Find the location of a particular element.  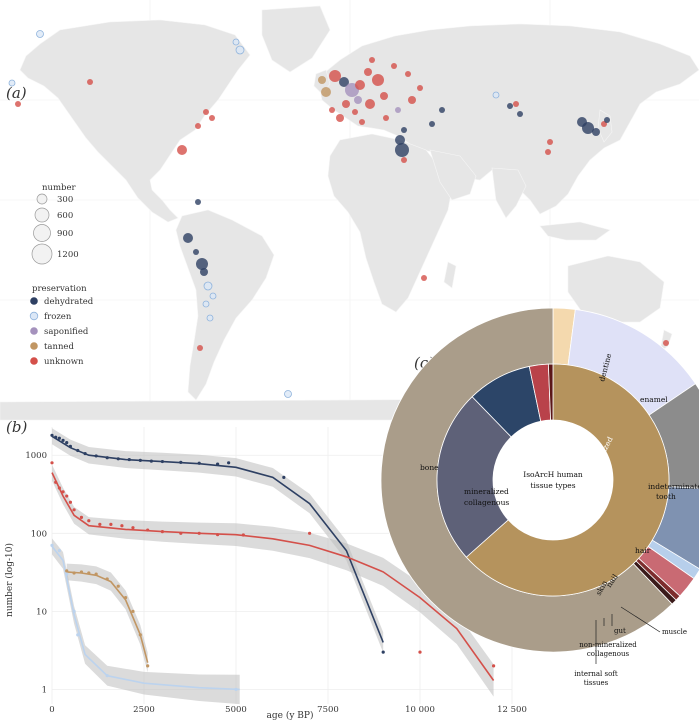

india is located at coordinates (509, 193).